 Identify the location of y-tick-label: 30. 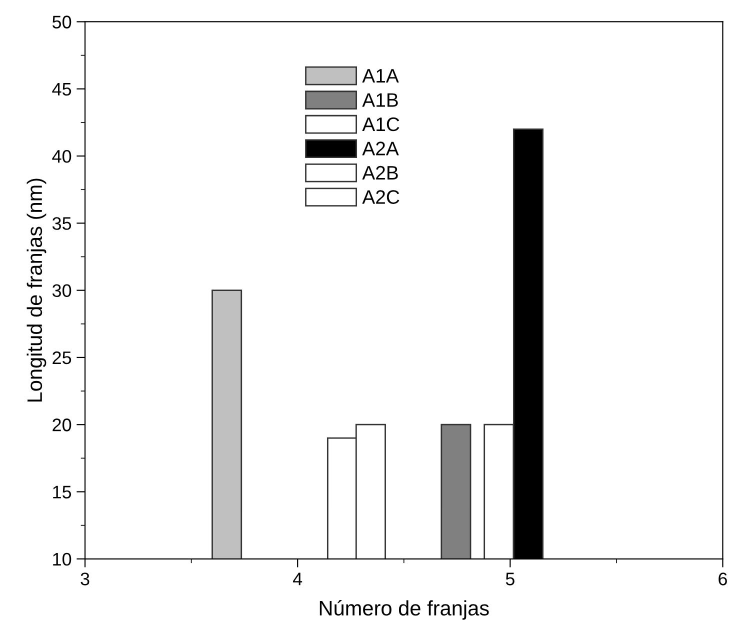
(62, 291).